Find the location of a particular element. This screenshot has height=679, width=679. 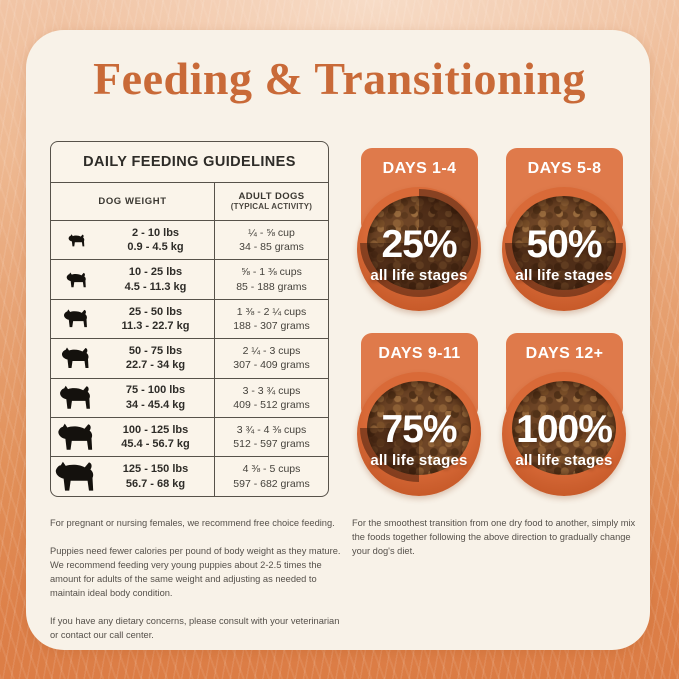

percent-value: 25% is located at coordinates (419, 244).